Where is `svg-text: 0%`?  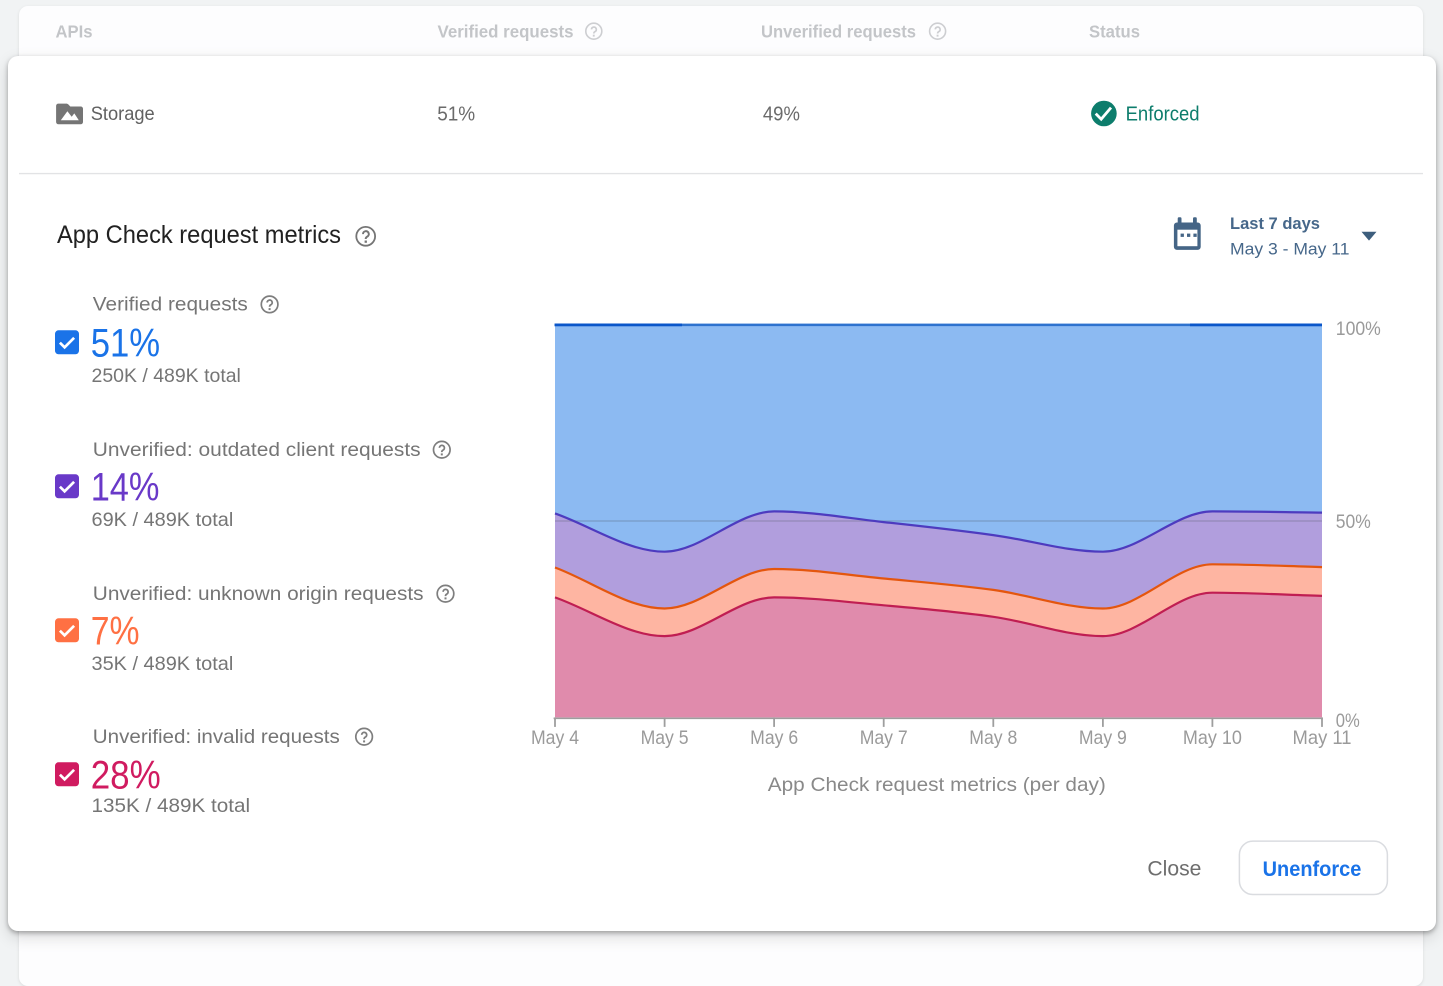 svg-text: 0% is located at coordinates (1348, 721).